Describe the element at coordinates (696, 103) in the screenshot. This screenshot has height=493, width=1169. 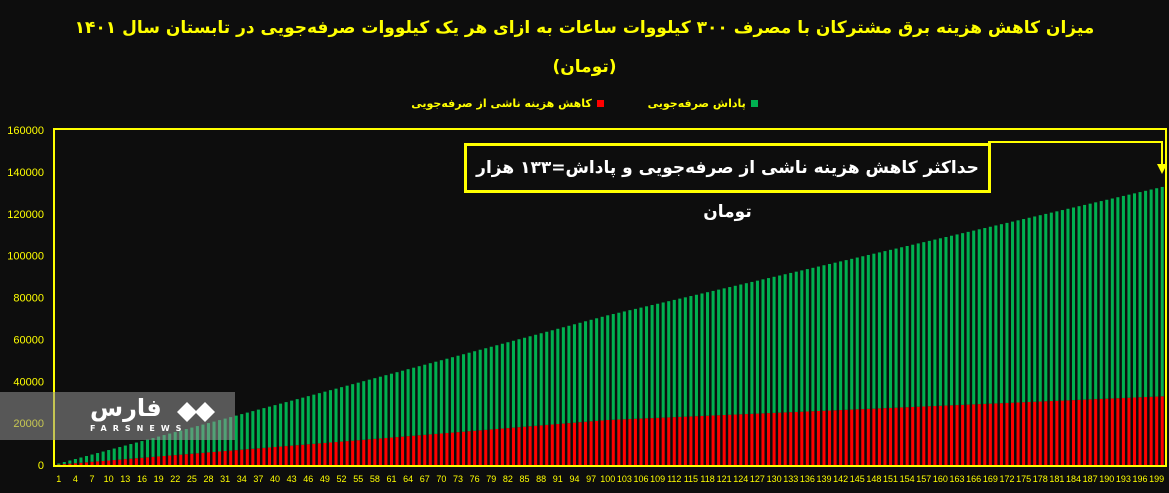
I see `legend-label: پاداش صرفه‌جویی` at that location.